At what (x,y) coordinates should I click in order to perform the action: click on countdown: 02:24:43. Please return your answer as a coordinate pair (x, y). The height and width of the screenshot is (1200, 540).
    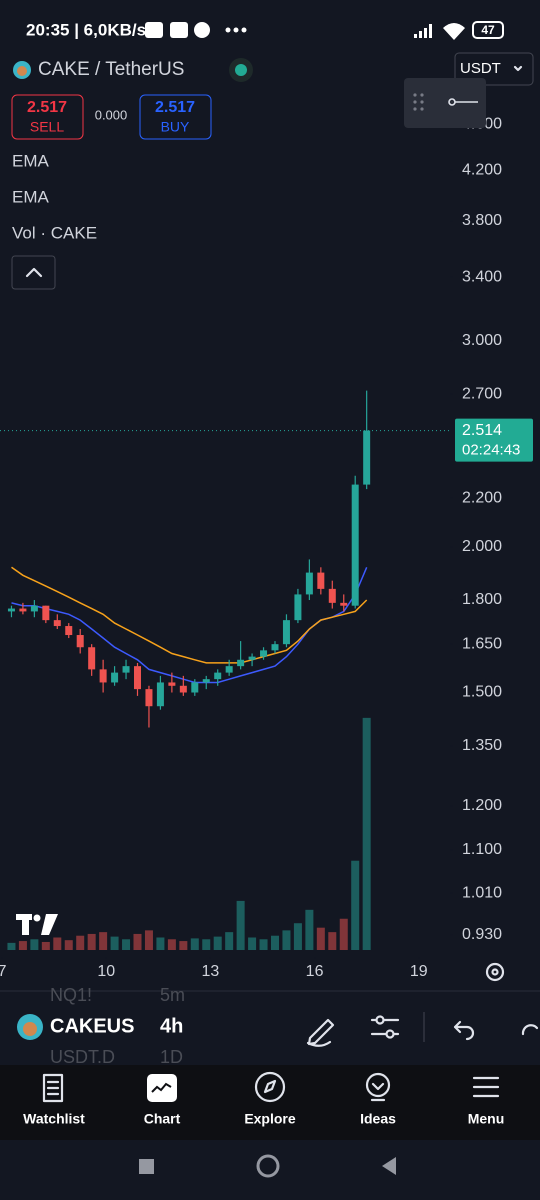
    Looking at the image, I should click on (491, 450).